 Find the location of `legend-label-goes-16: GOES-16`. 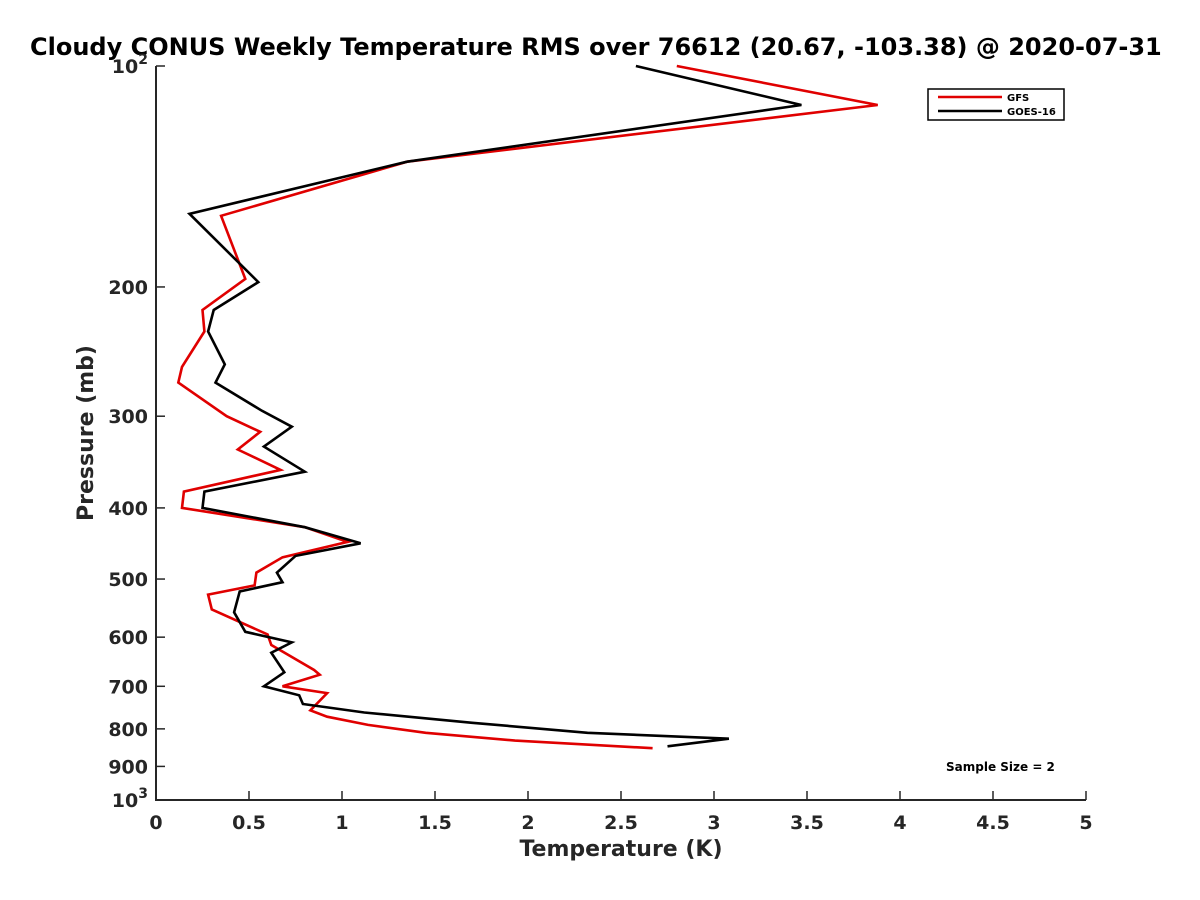

legend-label-goes-16: GOES-16 is located at coordinates (1031, 112).